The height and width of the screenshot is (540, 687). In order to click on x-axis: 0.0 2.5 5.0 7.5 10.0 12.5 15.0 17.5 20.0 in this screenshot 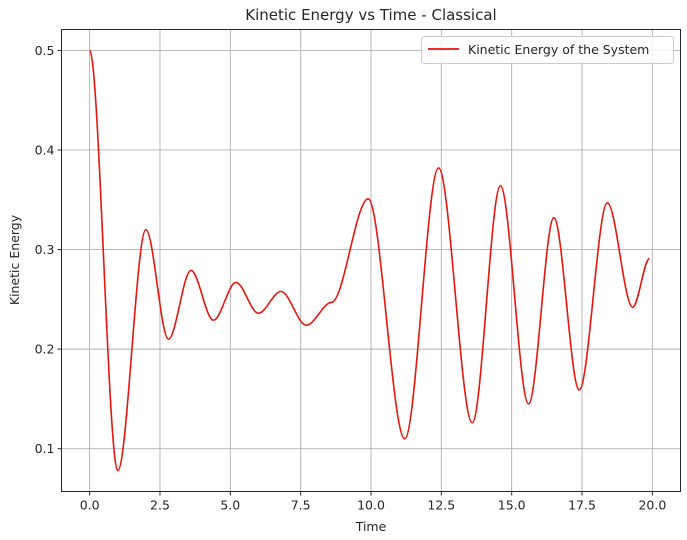, I will do `click(373, 502)`.